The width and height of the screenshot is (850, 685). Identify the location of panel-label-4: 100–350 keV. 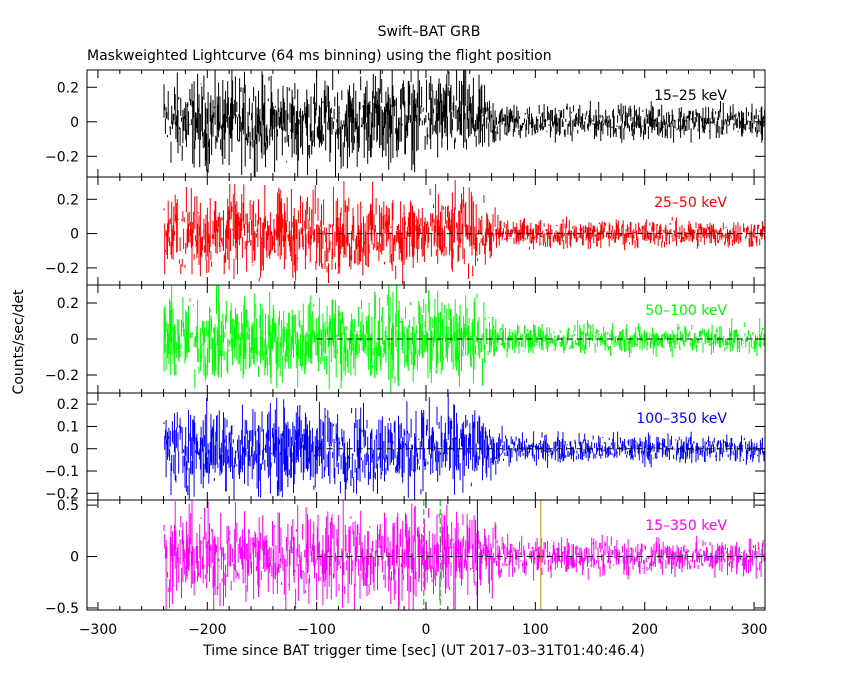
(681, 419).